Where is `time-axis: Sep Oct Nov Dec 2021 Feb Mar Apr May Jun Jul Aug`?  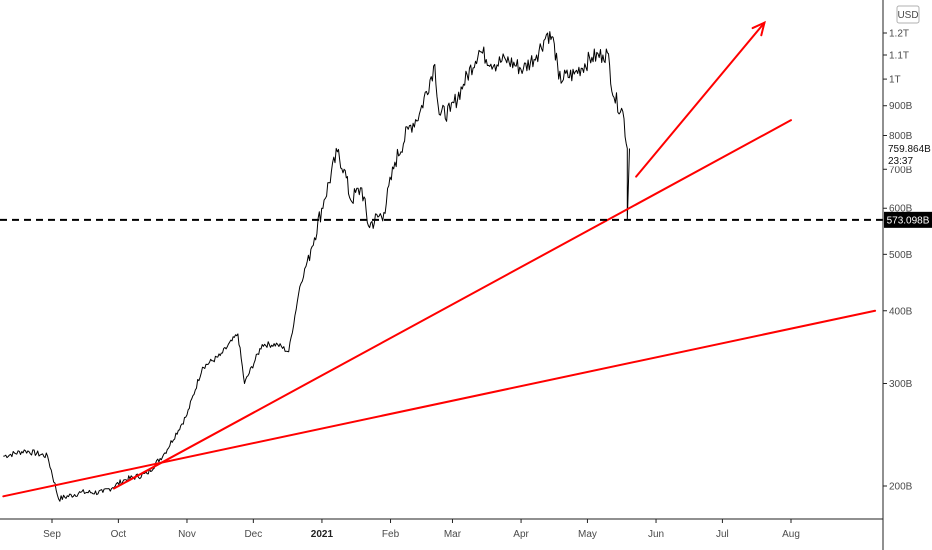
time-axis: Sep Oct Nov Dec 2021 Feb Mar Apr May Jun Jul Aug is located at coordinates (441, 529).